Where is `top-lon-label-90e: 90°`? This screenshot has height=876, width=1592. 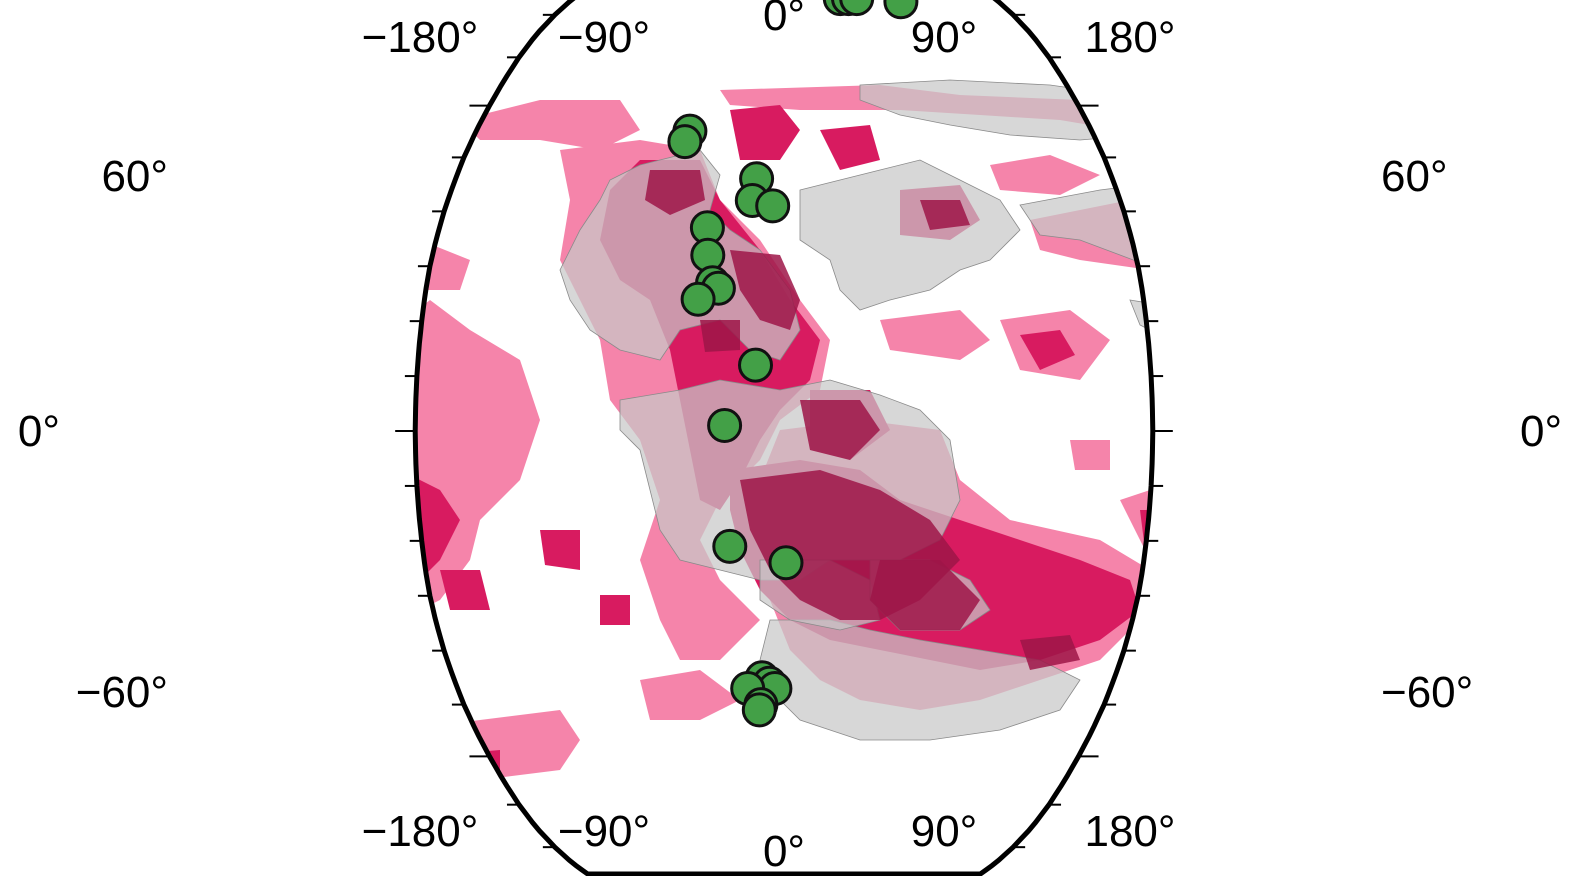 top-lon-label-90e: 90° is located at coordinates (944, 37).